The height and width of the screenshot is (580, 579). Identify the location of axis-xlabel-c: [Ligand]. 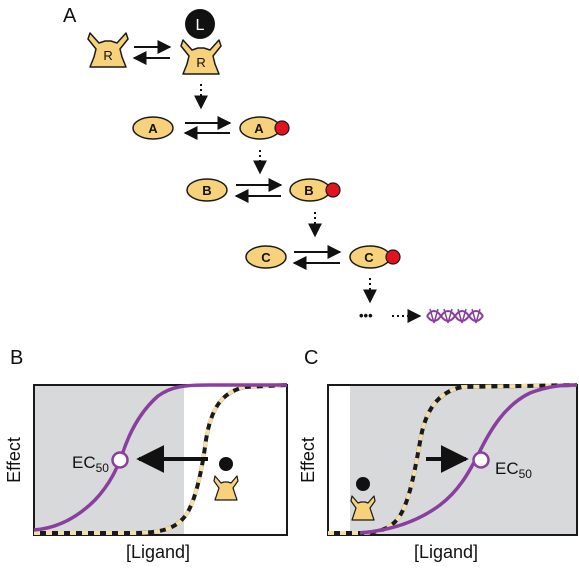
(446, 552).